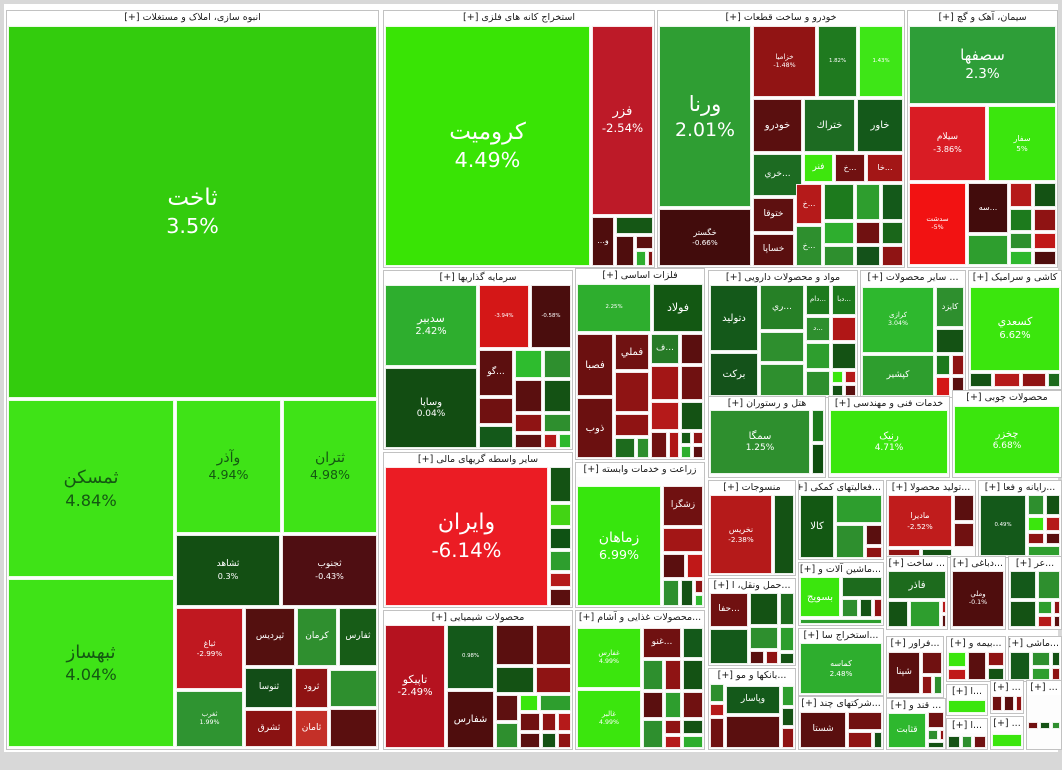 Image resolution: width=1062 pixels, height=770 pixels. What do you see at coordinates (741, 534) in the screenshot?
I see `stock-tile-نخریس: نخریس -2.38%` at bounding box center [741, 534].